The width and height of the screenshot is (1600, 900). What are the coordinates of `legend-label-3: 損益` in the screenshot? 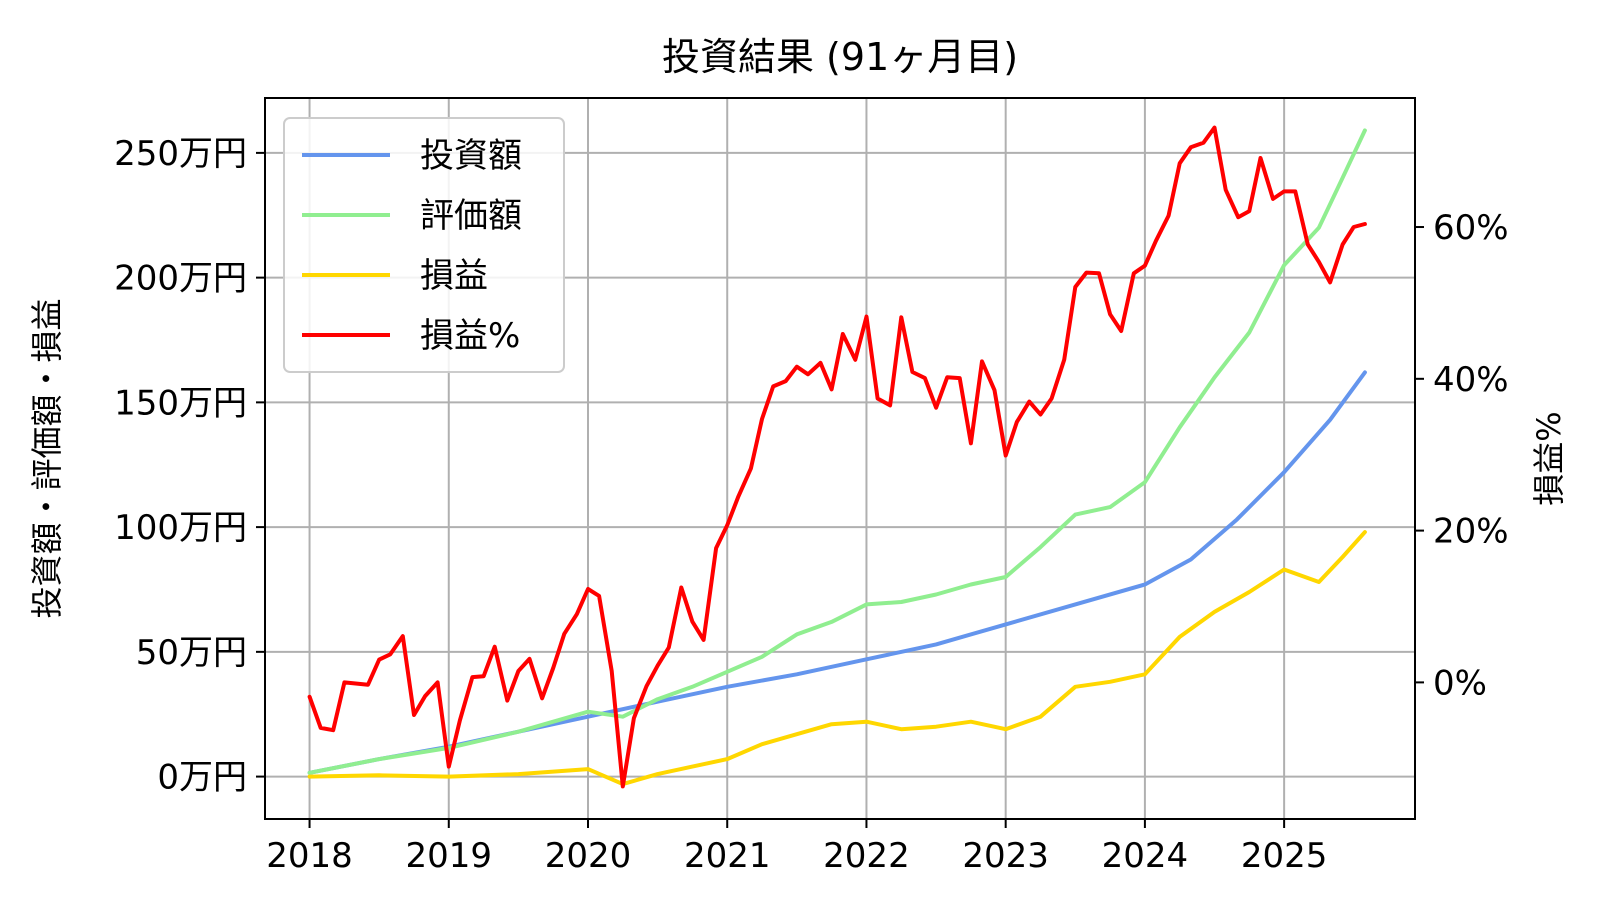 It's located at (454, 276).